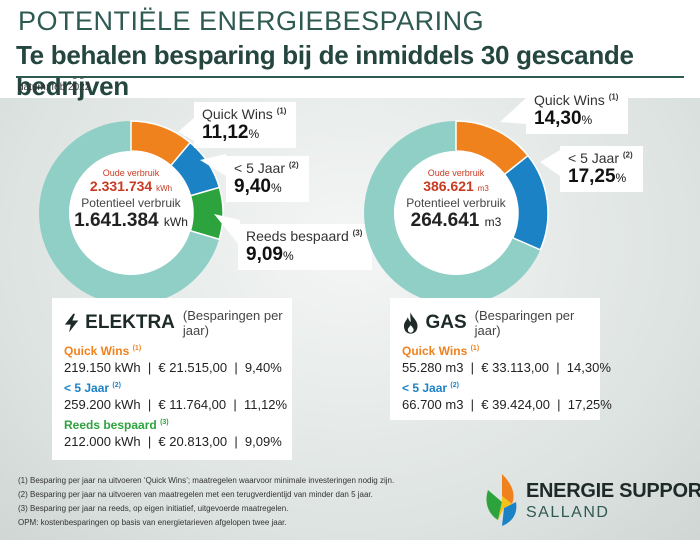 The height and width of the screenshot is (540, 700). Describe the element at coordinates (501, 500) in the screenshot. I see `logo-mark-icon` at that location.